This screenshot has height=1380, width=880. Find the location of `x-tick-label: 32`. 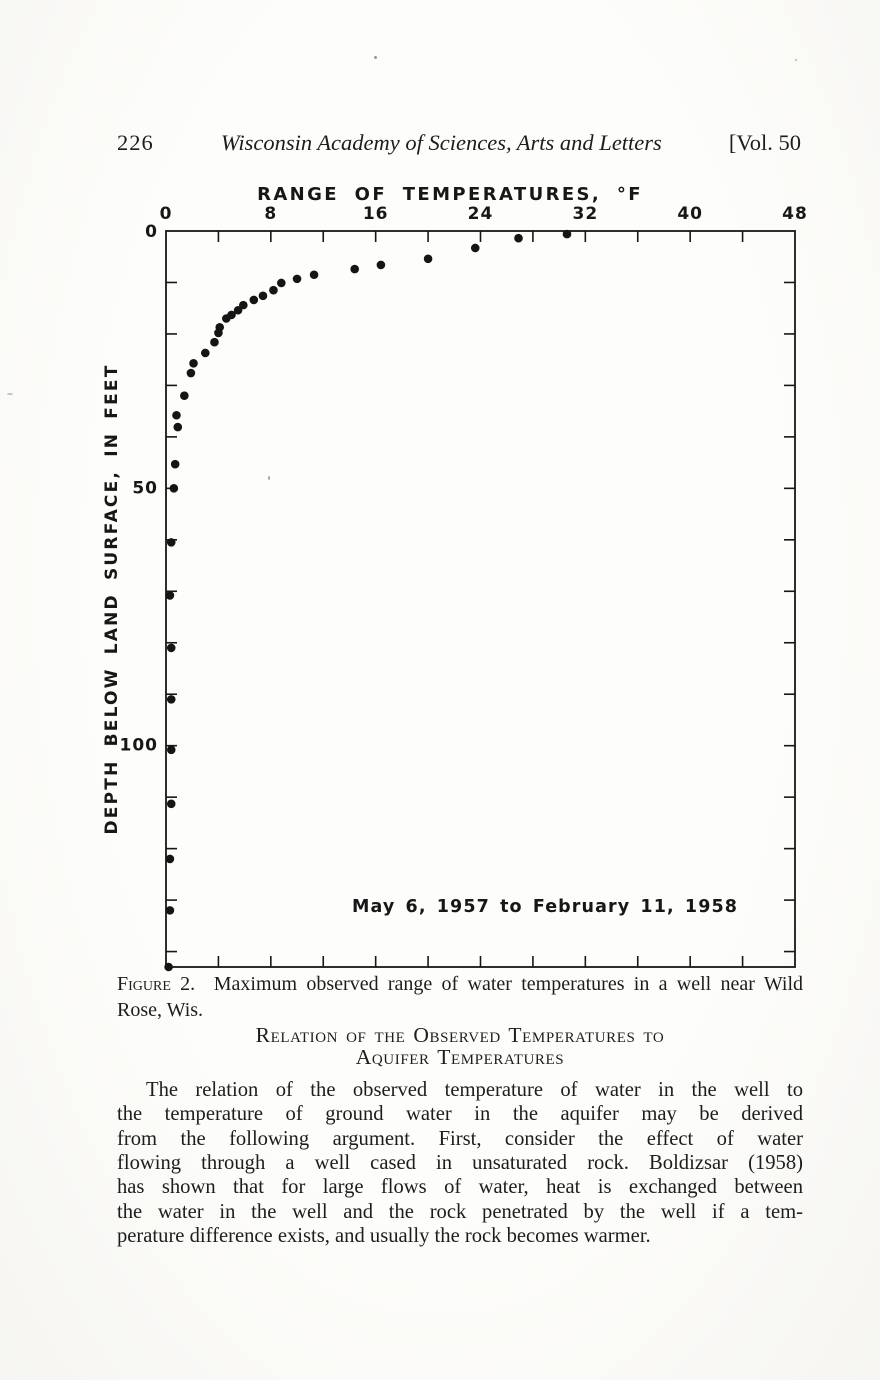

x-tick-label: 32 is located at coordinates (585, 214).